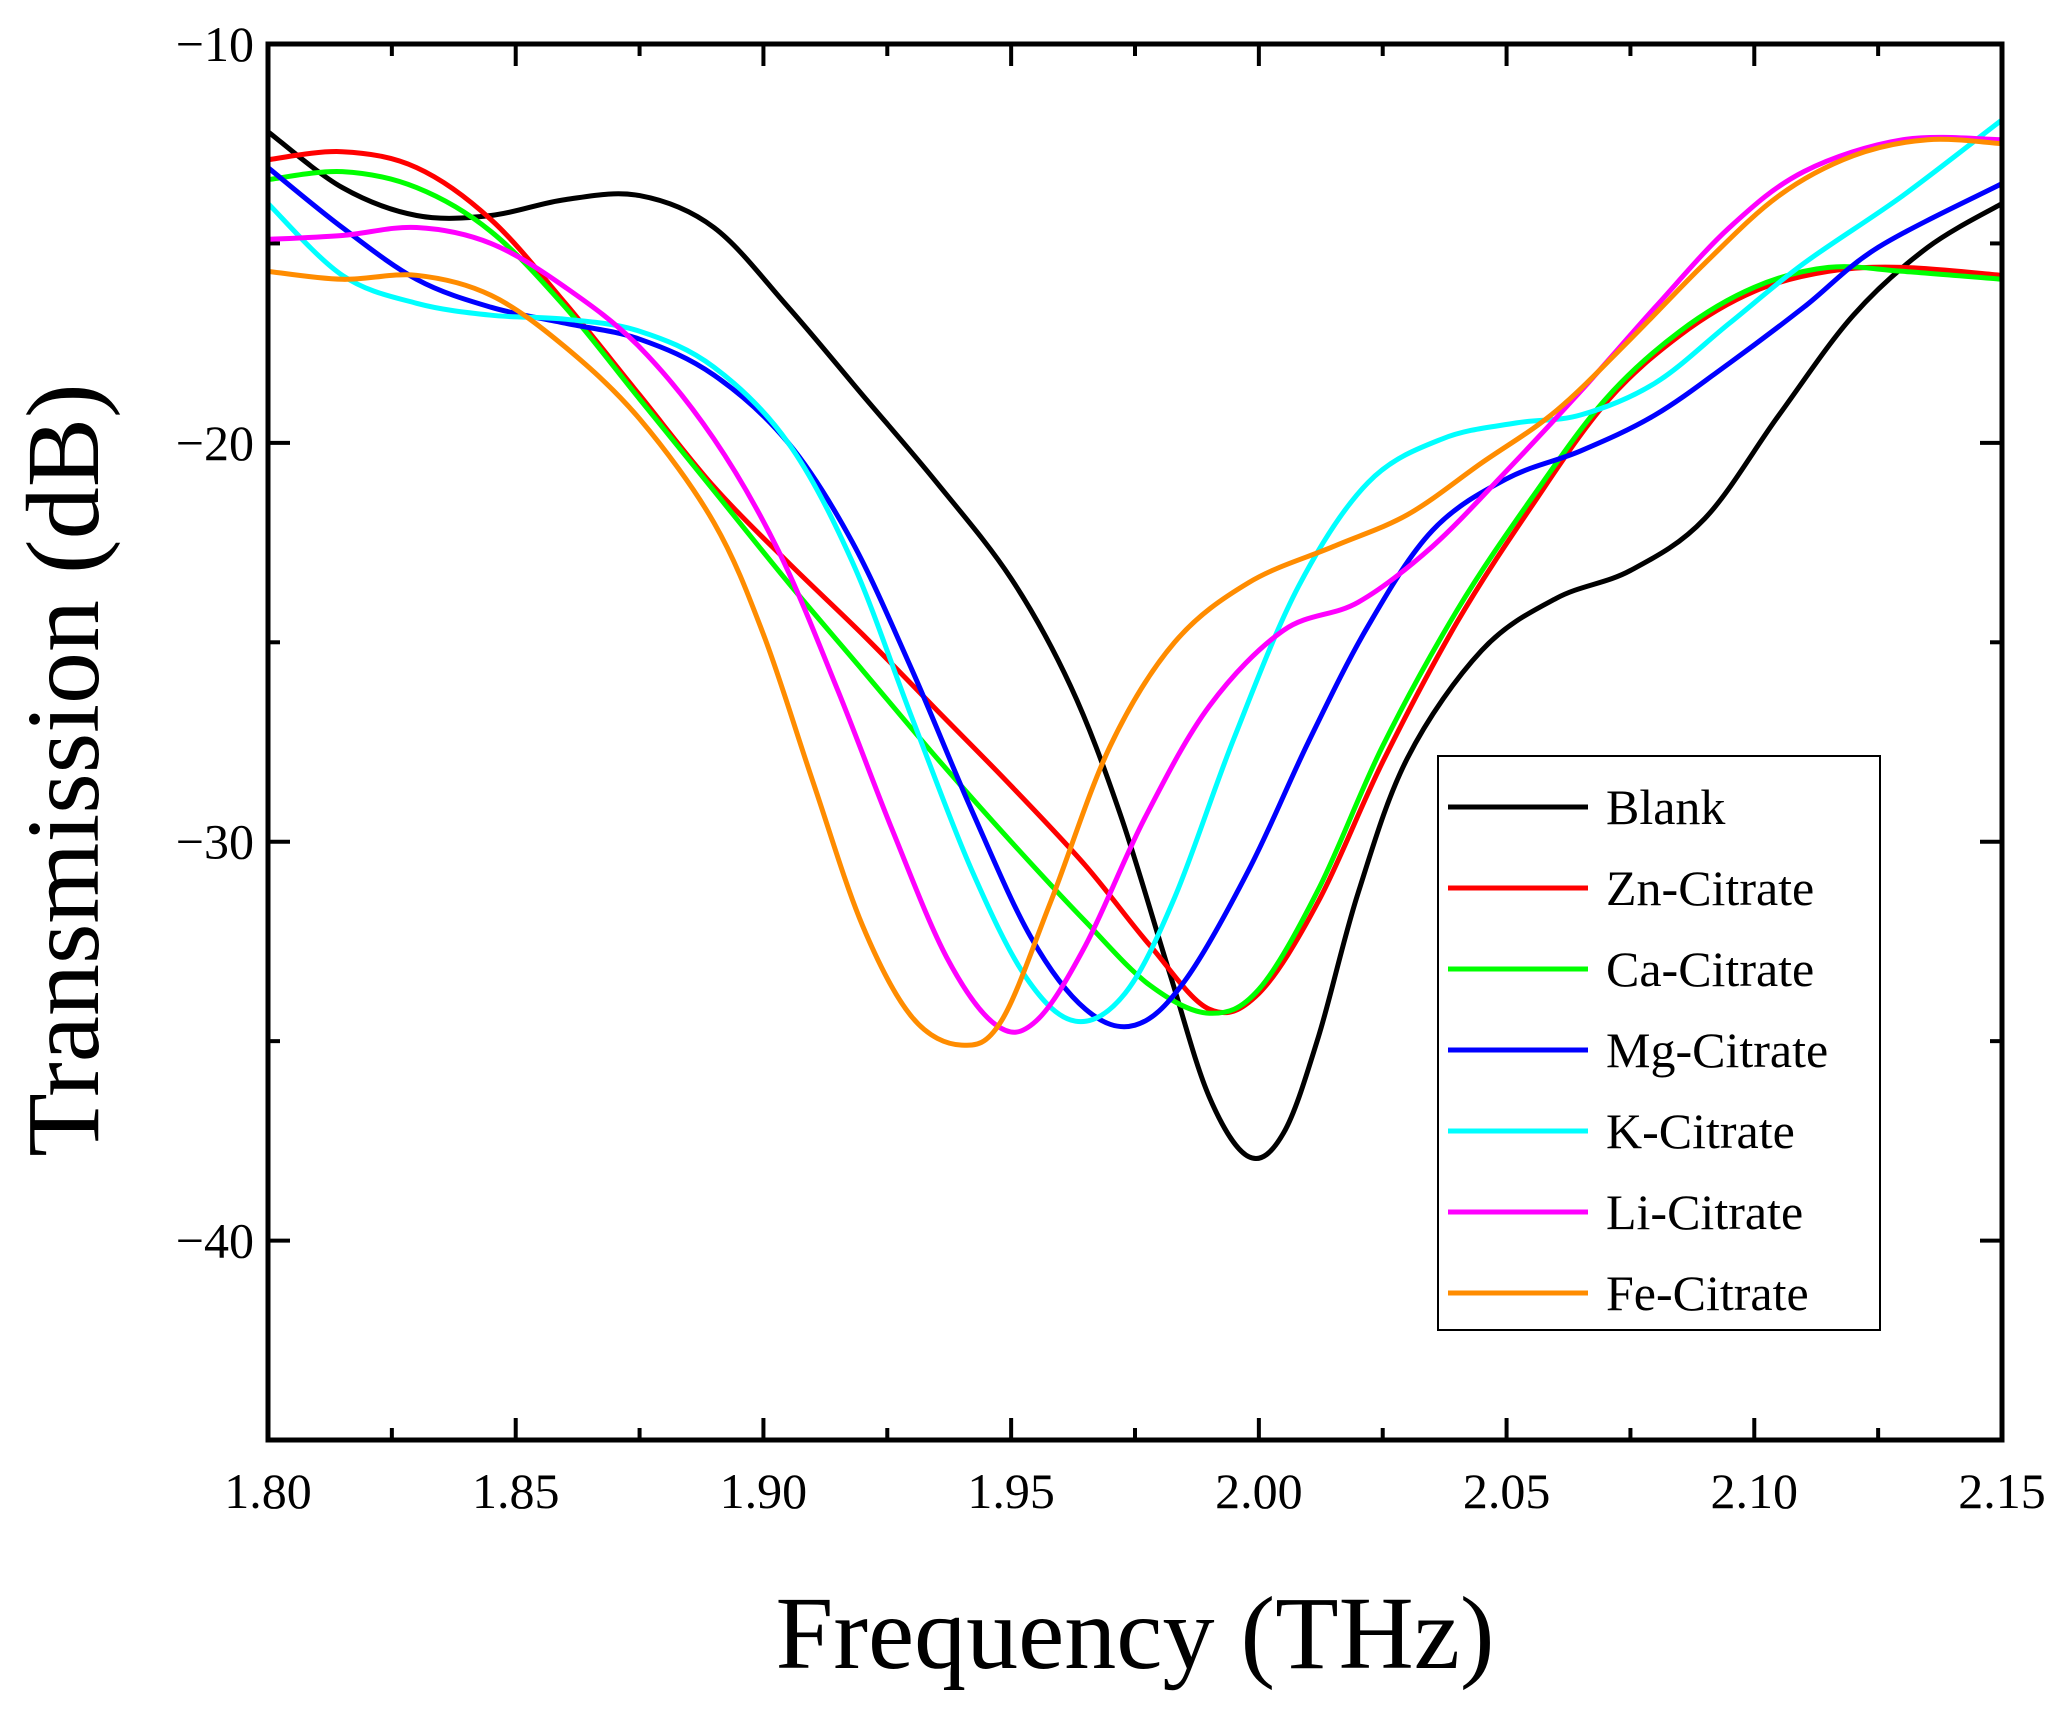  I want to click on x-tick-label: 2.00, so click(1259, 1491).